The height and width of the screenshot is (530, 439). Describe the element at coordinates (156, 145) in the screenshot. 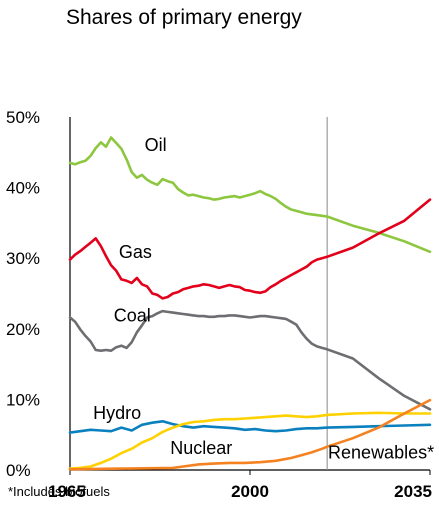

I see `series-label-oil: Oil` at that location.